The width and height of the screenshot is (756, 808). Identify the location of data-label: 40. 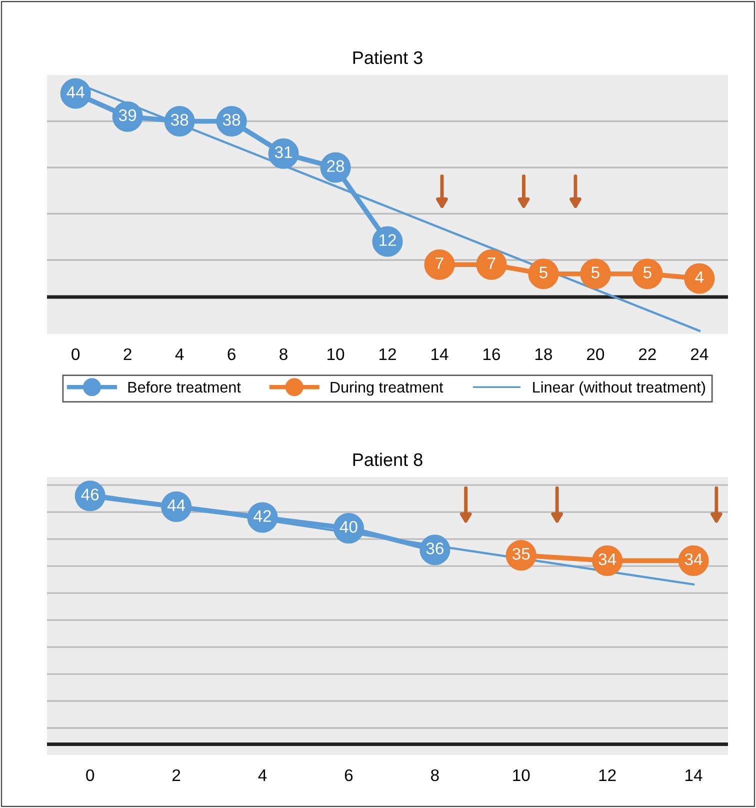
(349, 526).